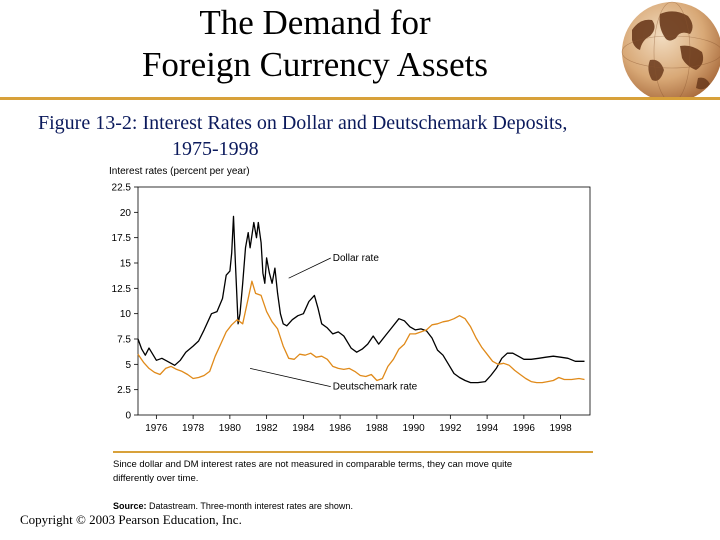 The height and width of the screenshot is (540, 720). I want to click on y-tick-label: 5, so click(128, 365).